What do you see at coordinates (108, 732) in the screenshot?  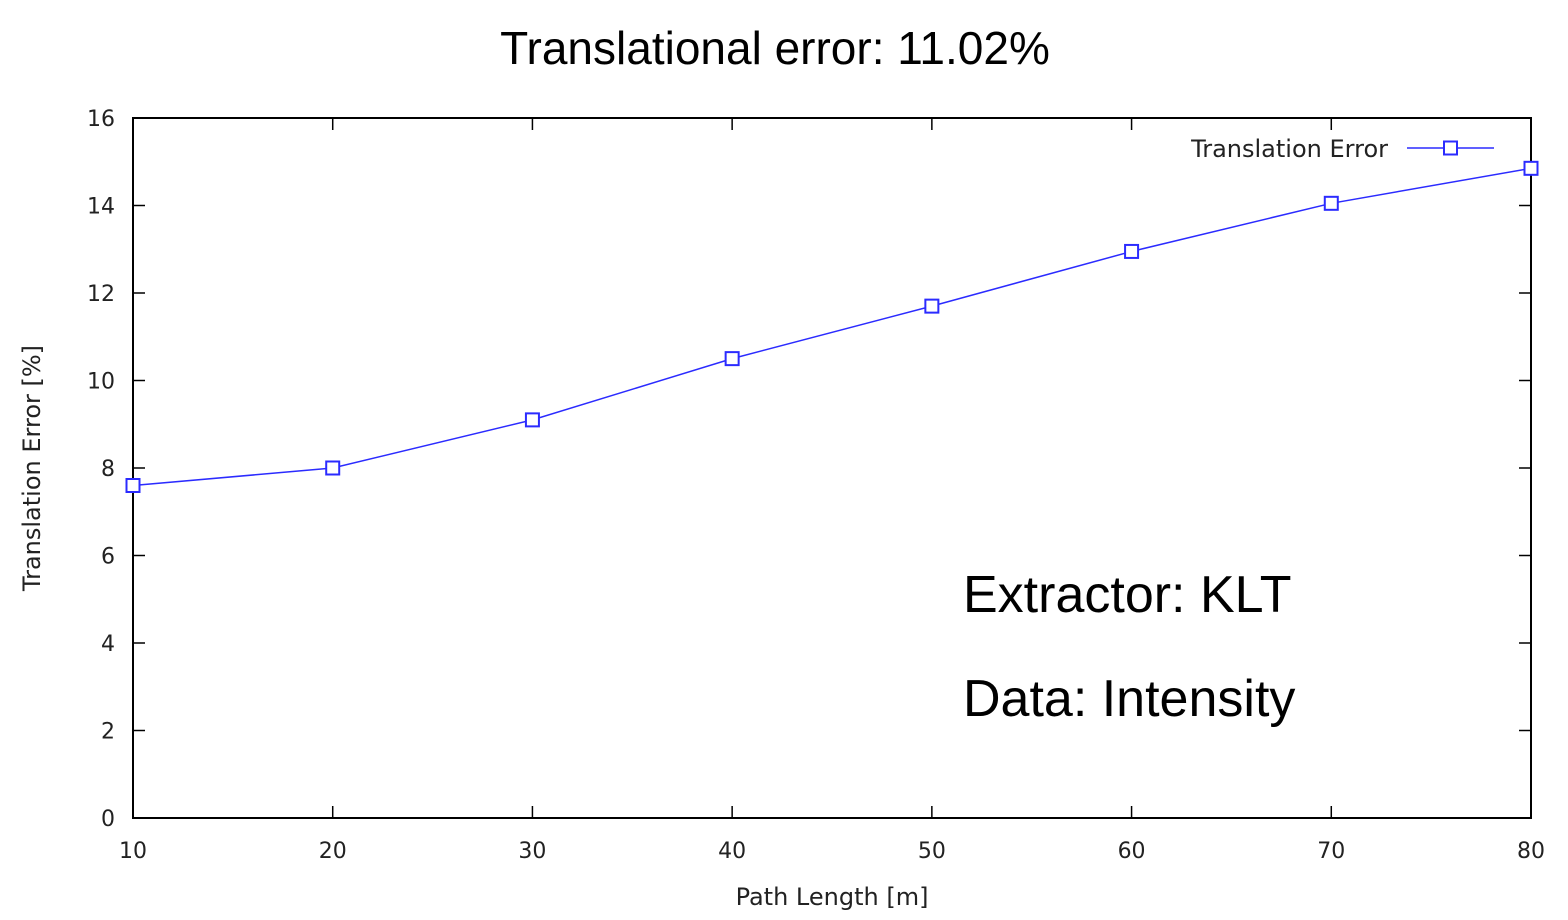 I see `y-tick-label: 2` at bounding box center [108, 732].